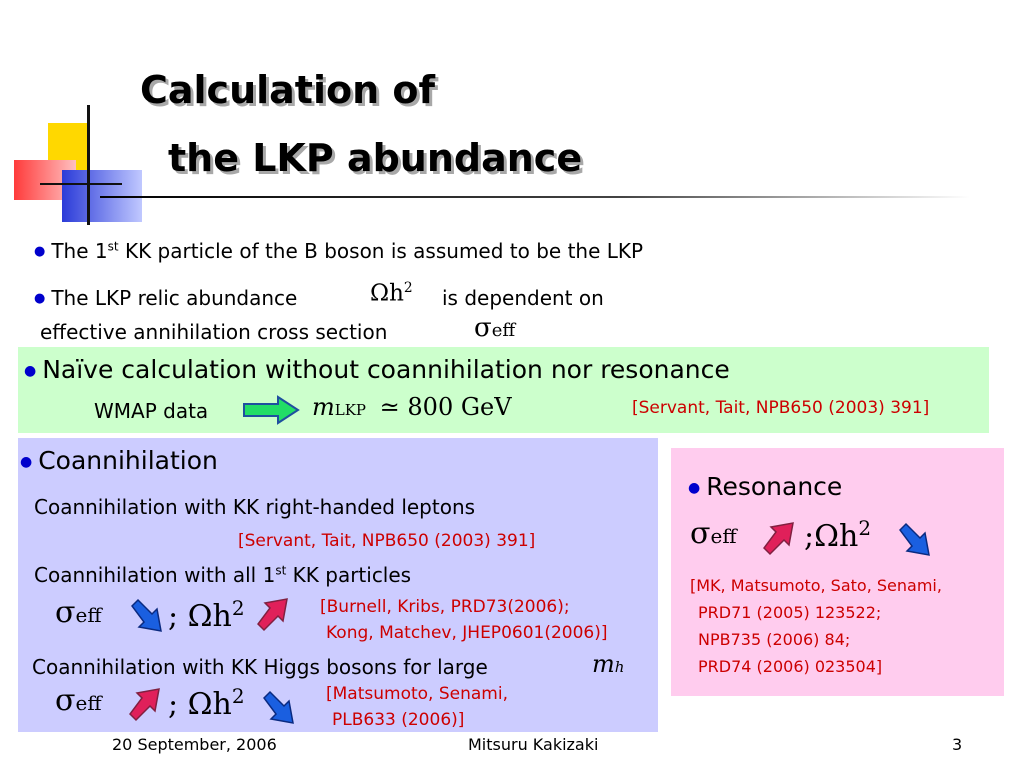  Describe the element at coordinates (281, 570) in the screenshot. I see `coann-item2-sup: st` at that location.